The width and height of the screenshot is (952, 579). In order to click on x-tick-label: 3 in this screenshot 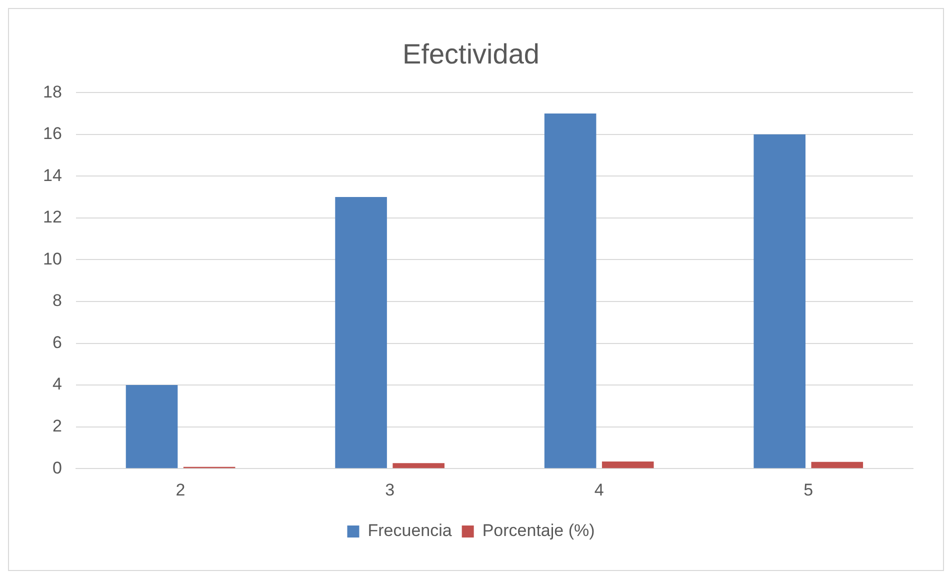, I will do `click(390, 490)`.